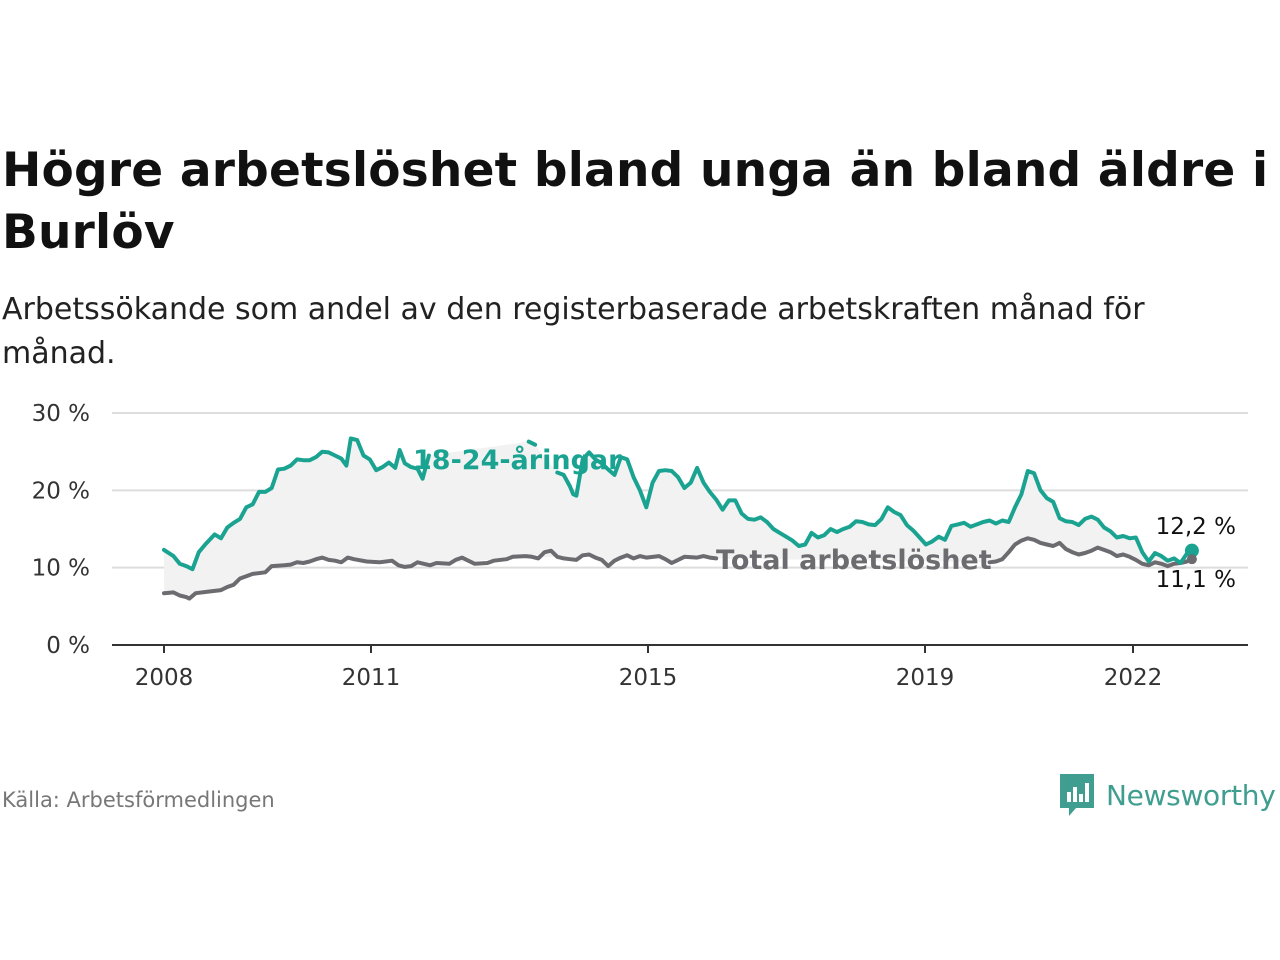 The image size is (1280, 960). What do you see at coordinates (1191, 559) in the screenshot?
I see `end-point-total` at bounding box center [1191, 559].